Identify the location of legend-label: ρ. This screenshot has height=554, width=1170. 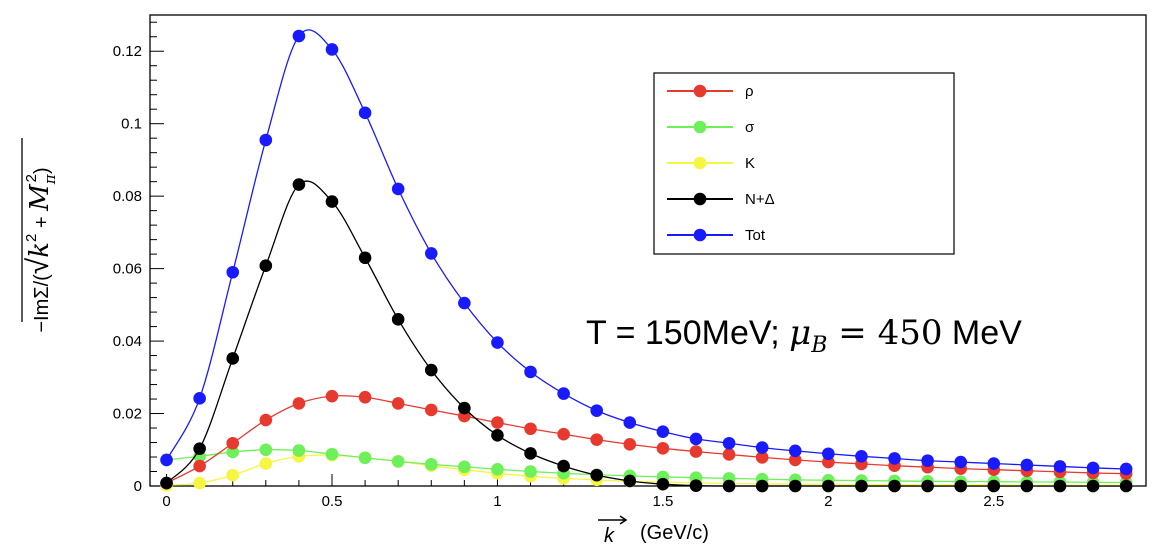
(749, 91).